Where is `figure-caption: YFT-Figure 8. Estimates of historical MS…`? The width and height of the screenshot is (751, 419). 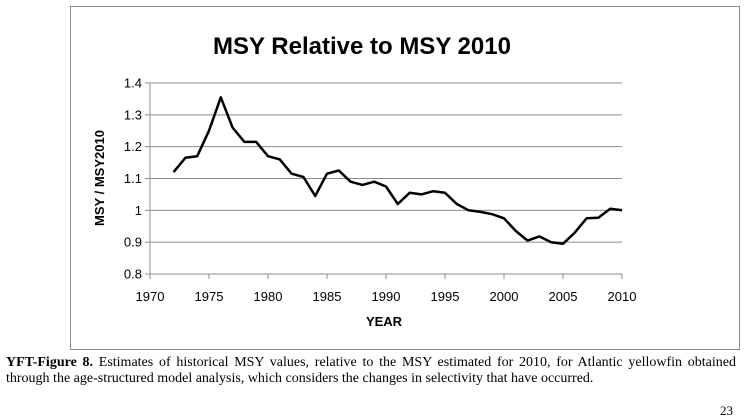
figure-caption: YFT-Figure 8. Estimates of historical MS… is located at coordinates (371, 371).